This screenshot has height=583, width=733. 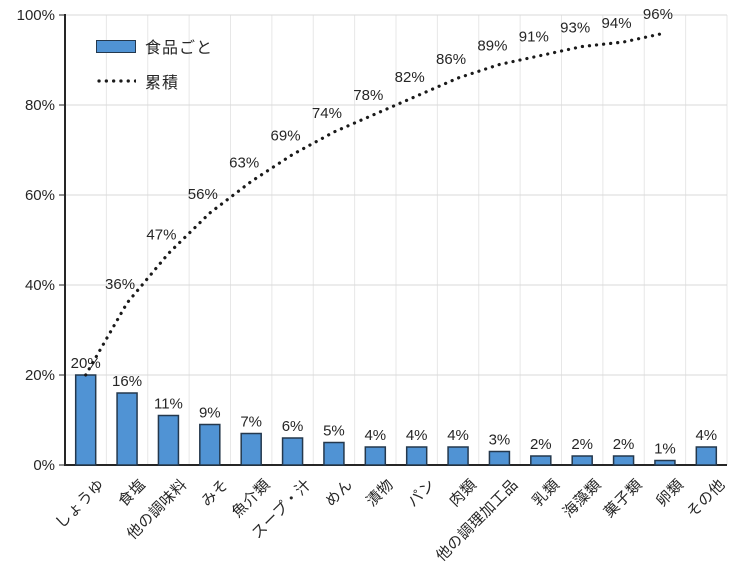 What do you see at coordinates (500, 440) in the screenshot?
I see `bar-value-label: 3%` at bounding box center [500, 440].